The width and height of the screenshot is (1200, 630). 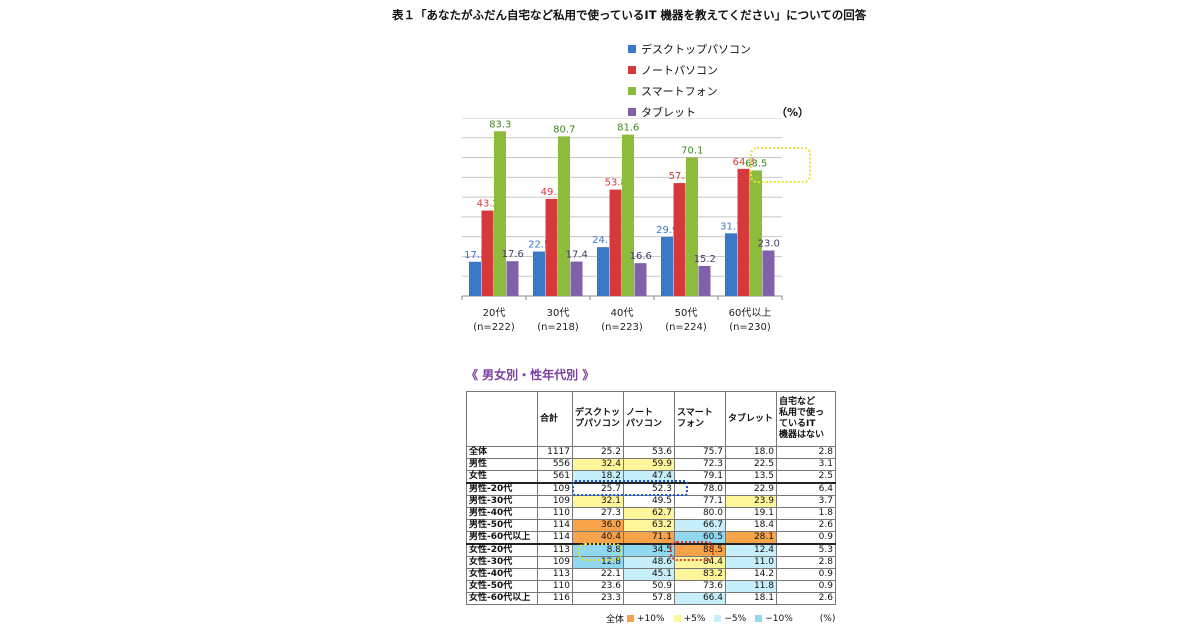 What do you see at coordinates (502, 464) in the screenshot?
I see `row-label: 男性` at bounding box center [502, 464].